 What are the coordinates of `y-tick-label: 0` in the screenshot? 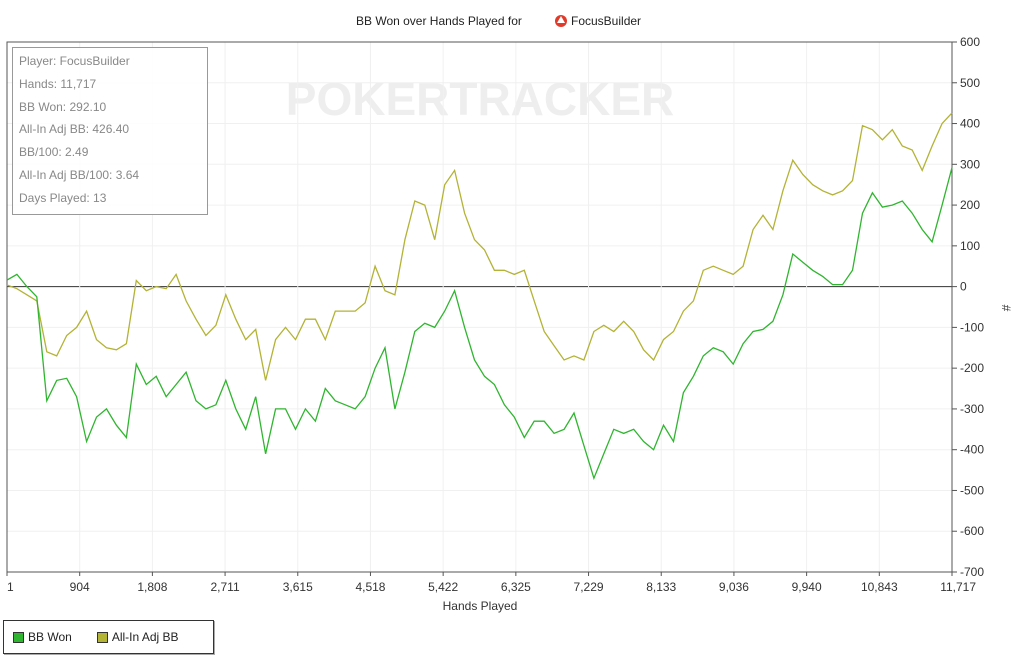 It's located at (963, 287).